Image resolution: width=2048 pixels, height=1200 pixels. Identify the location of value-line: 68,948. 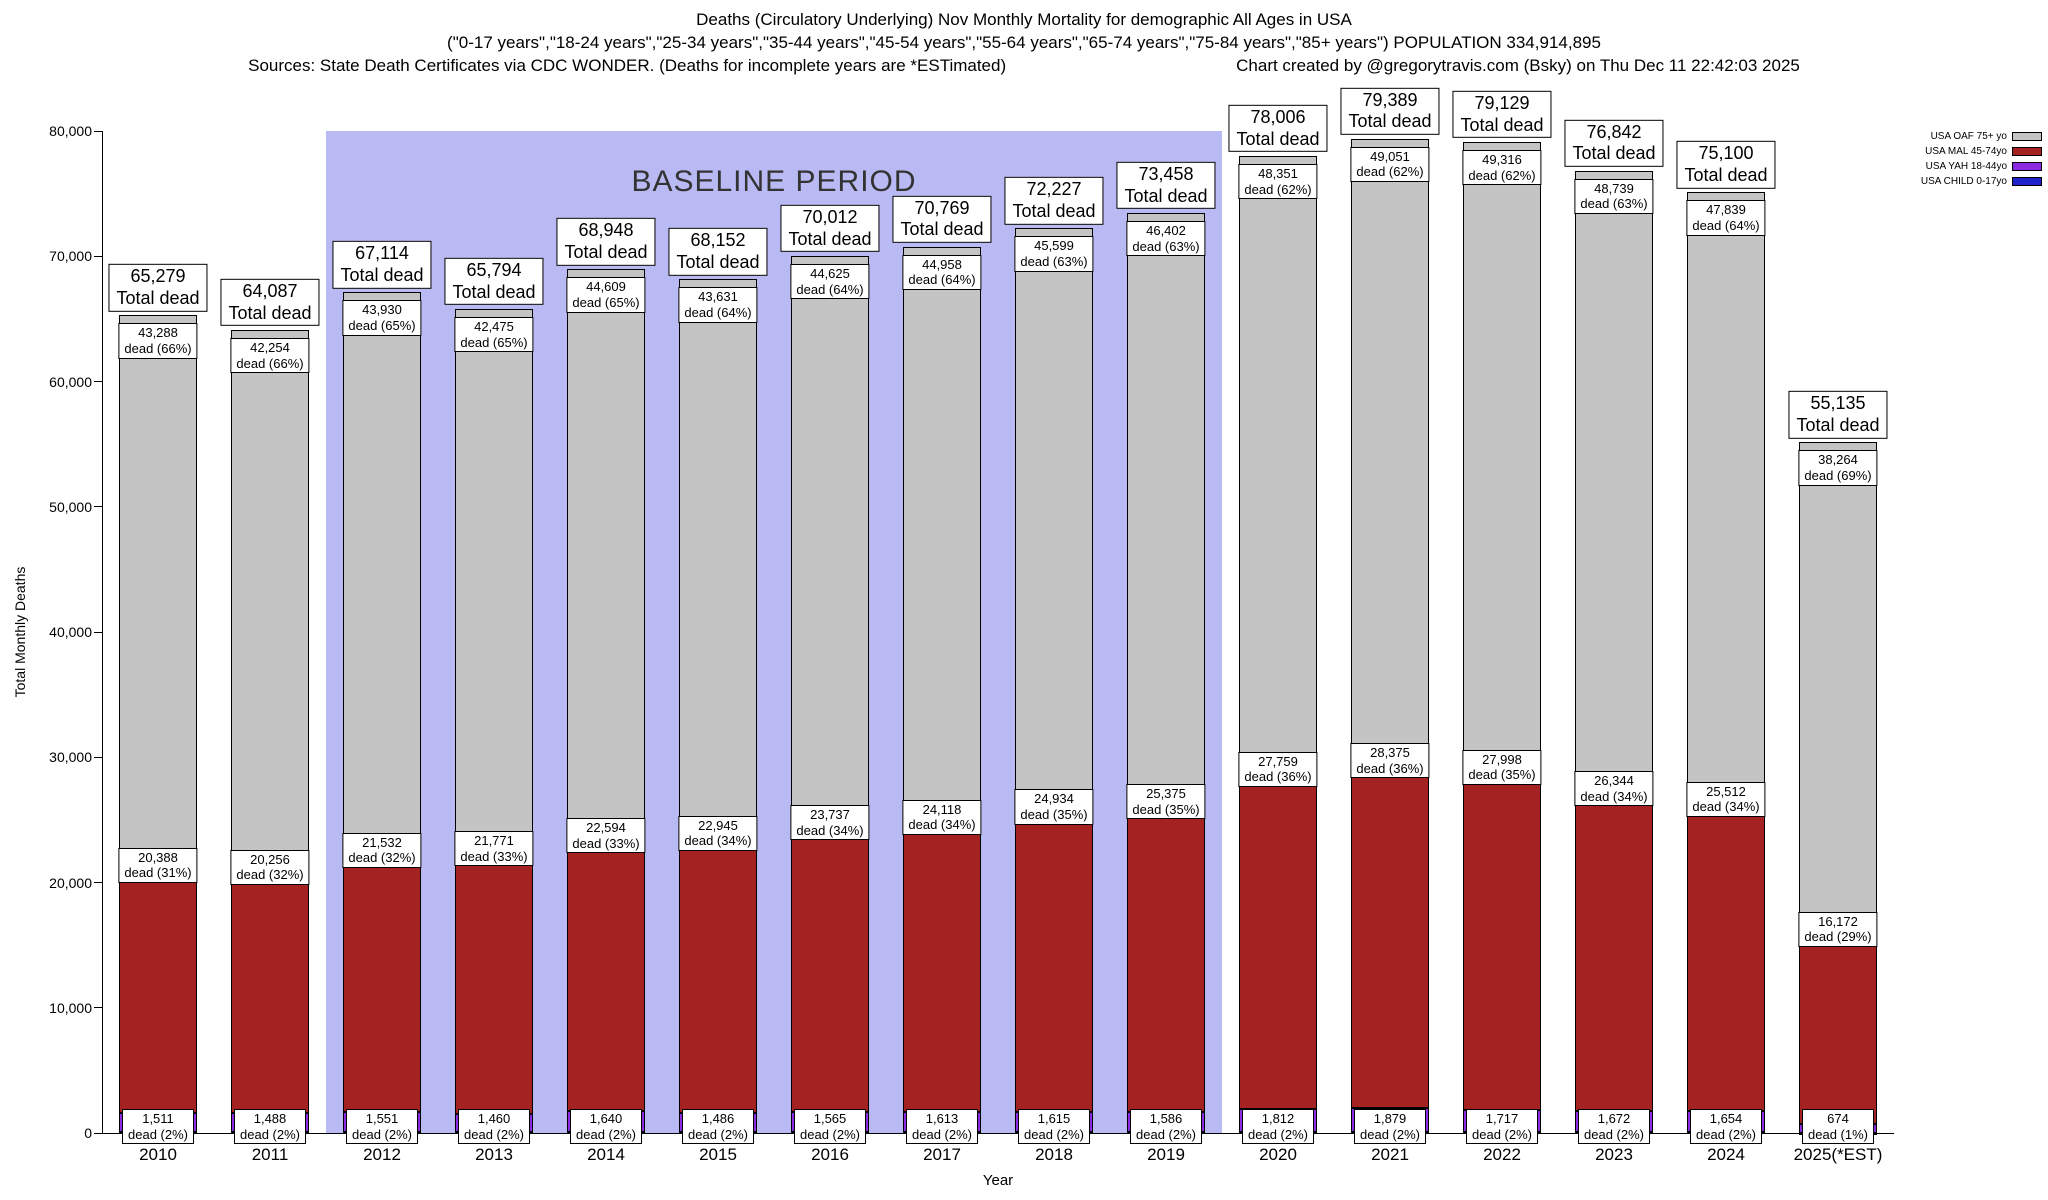
(606, 230).